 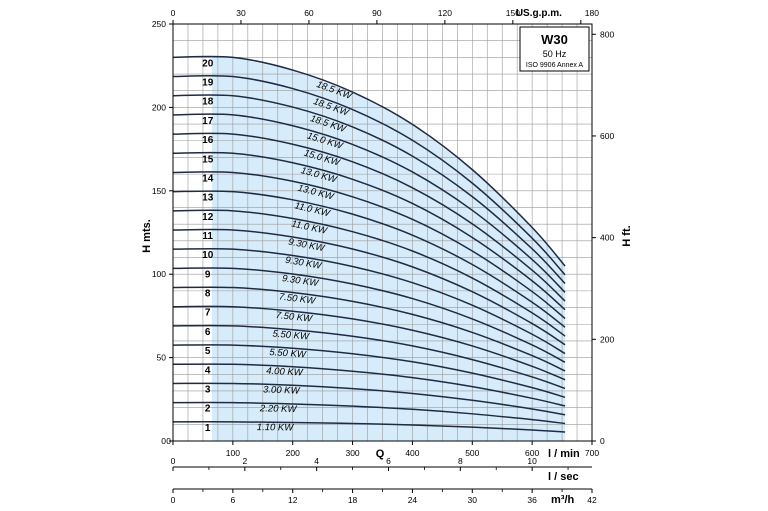 What do you see at coordinates (276, 427) in the screenshot?
I see `power-label: 1.10 KW` at bounding box center [276, 427].